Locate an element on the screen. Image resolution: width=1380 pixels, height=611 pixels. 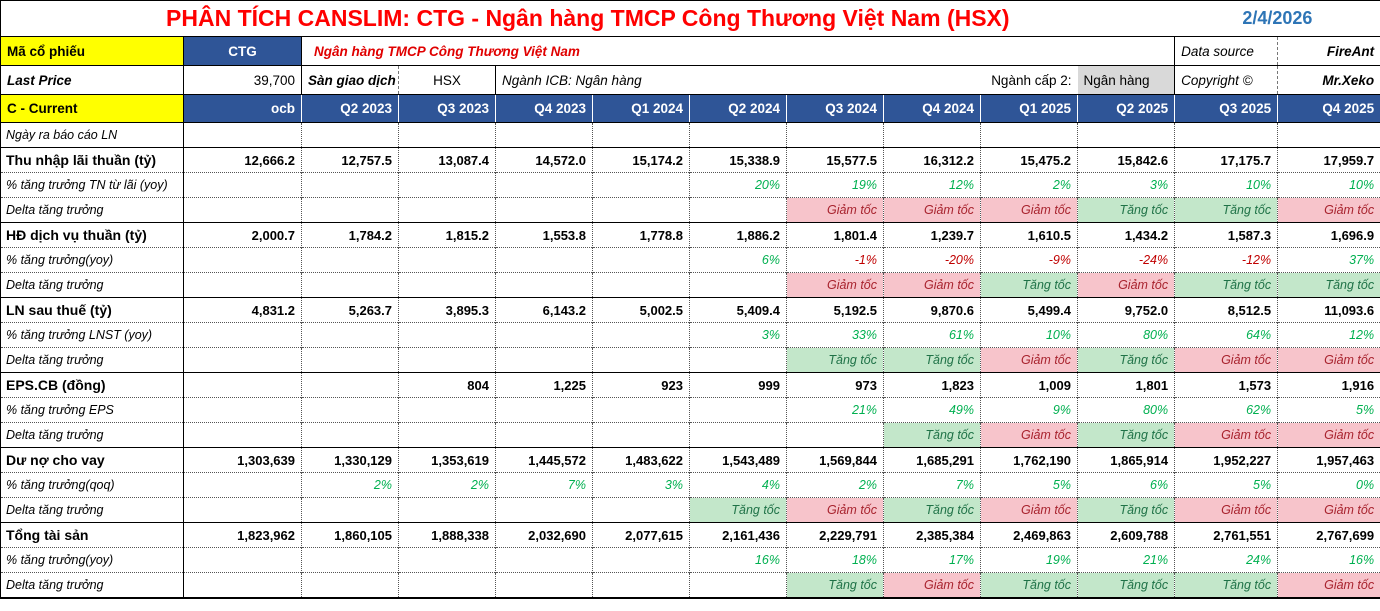
value-cell: 1,445,572 is located at coordinates (544, 460).